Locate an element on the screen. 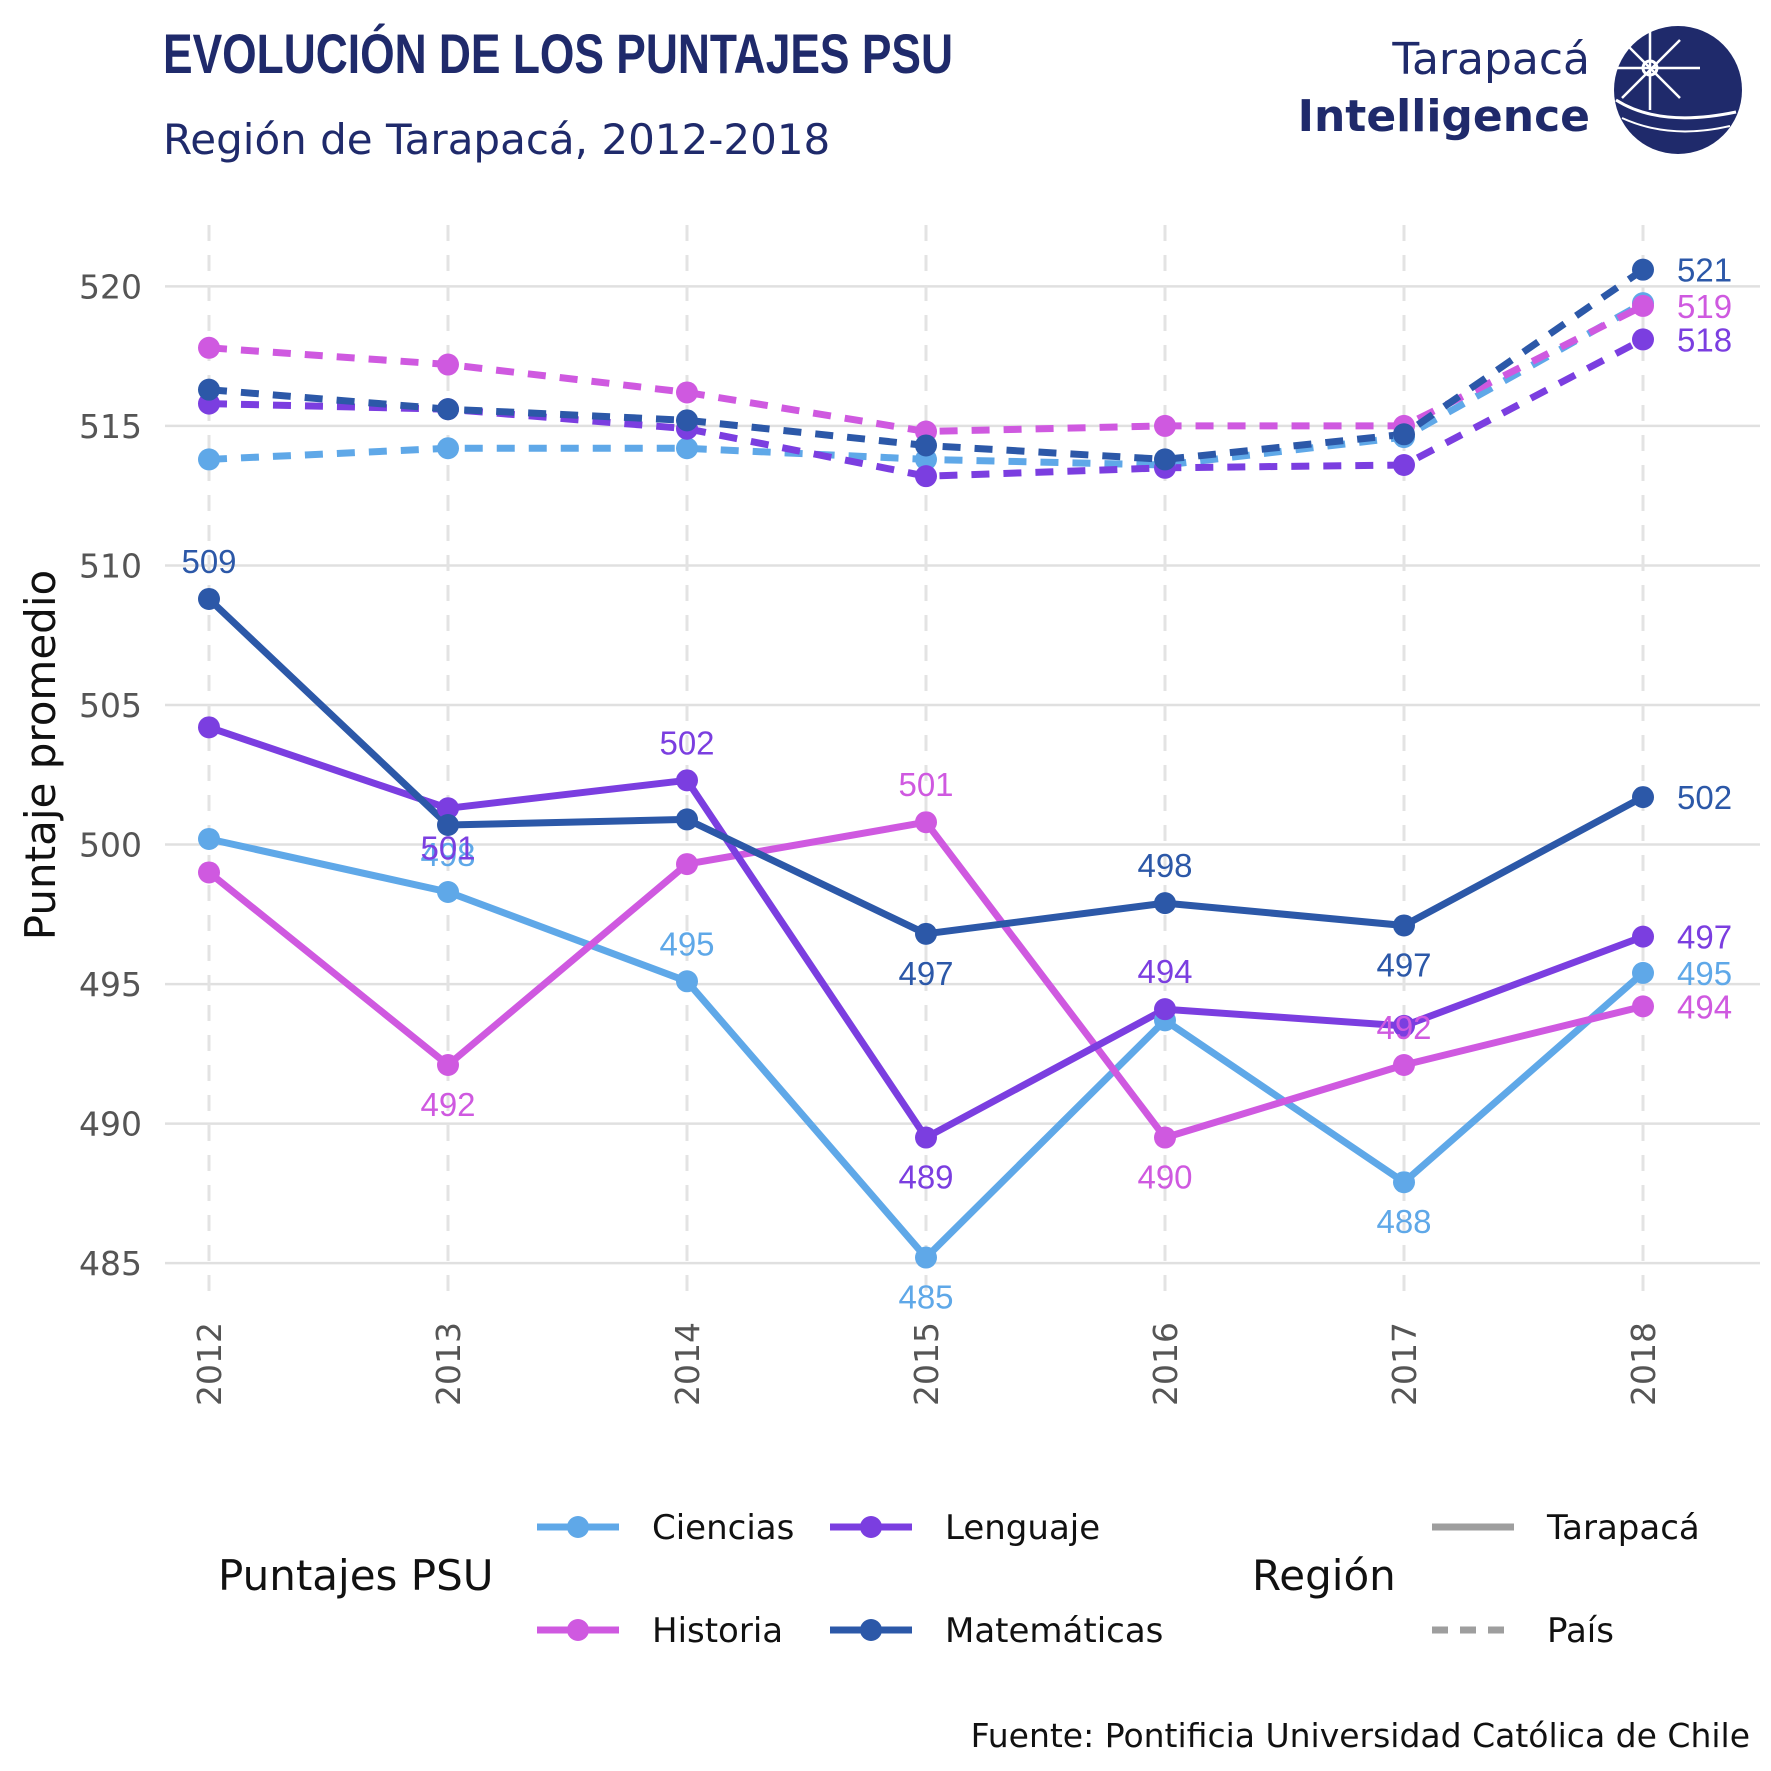 The height and width of the screenshot is (1771, 1771). data-label: 490 is located at coordinates (1164, 1177).